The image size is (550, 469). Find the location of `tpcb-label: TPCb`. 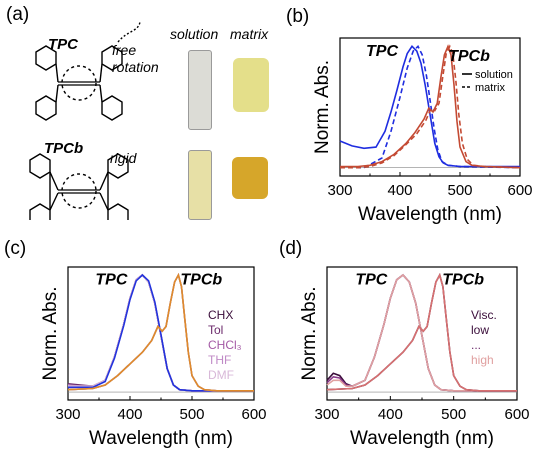

tpcb-label: TPCb is located at coordinates (63, 148).